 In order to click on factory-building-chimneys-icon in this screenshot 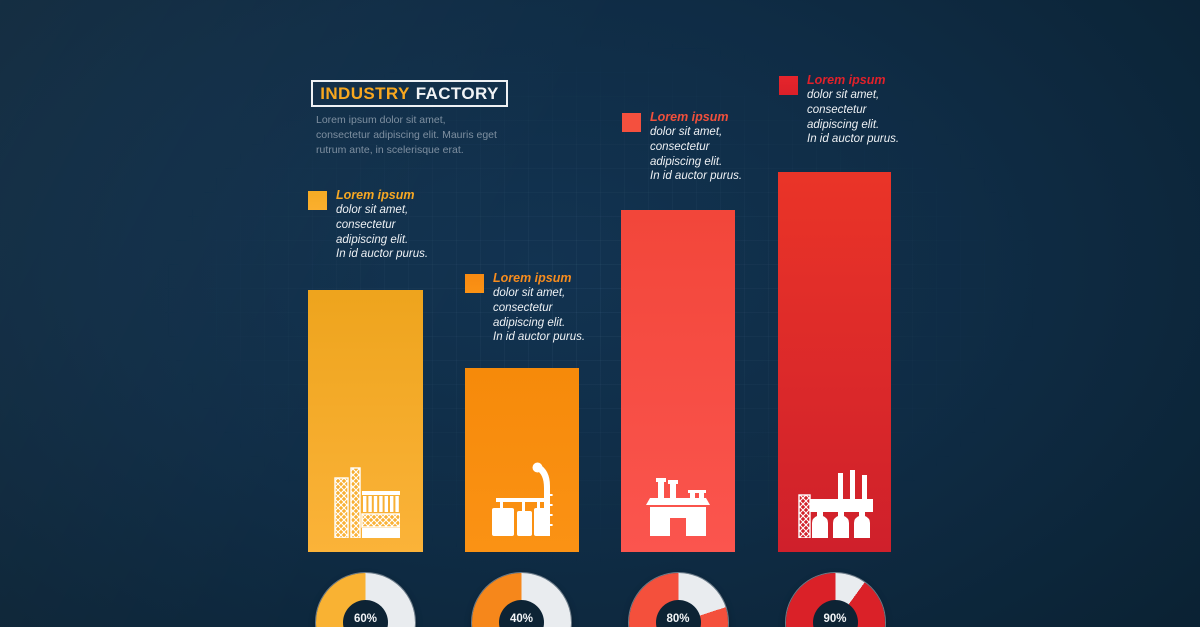, I will do `click(678, 507)`.